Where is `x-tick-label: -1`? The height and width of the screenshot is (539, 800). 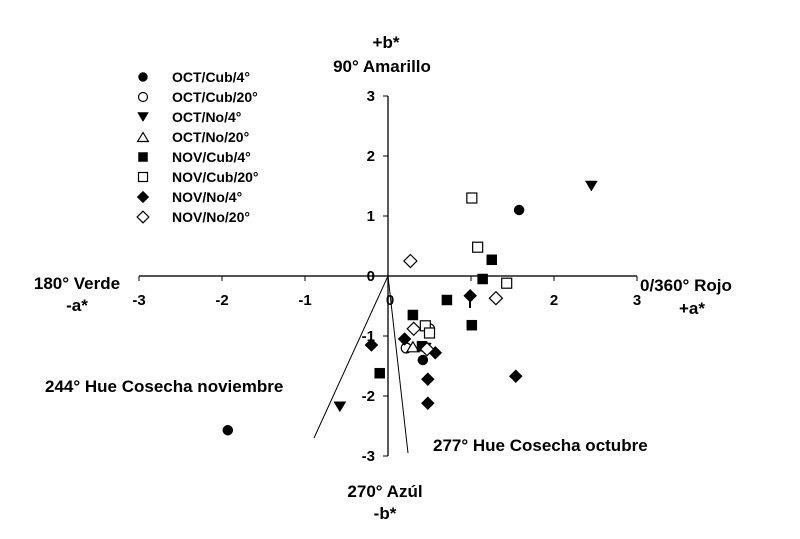
x-tick-label: -1 is located at coordinates (304, 300).